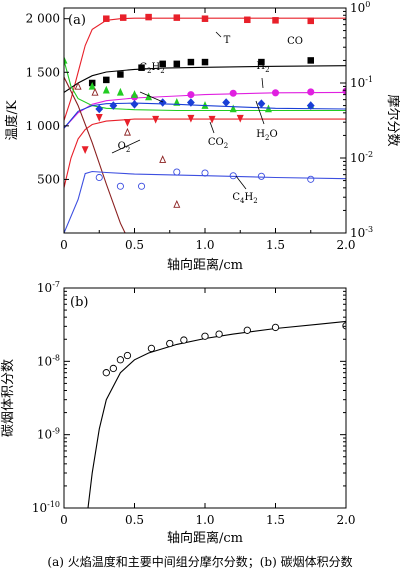  What do you see at coordinates (48, 434) in the screenshot?
I see `y-tick-label-b: 10⁻⁹` at bounding box center [48, 434].